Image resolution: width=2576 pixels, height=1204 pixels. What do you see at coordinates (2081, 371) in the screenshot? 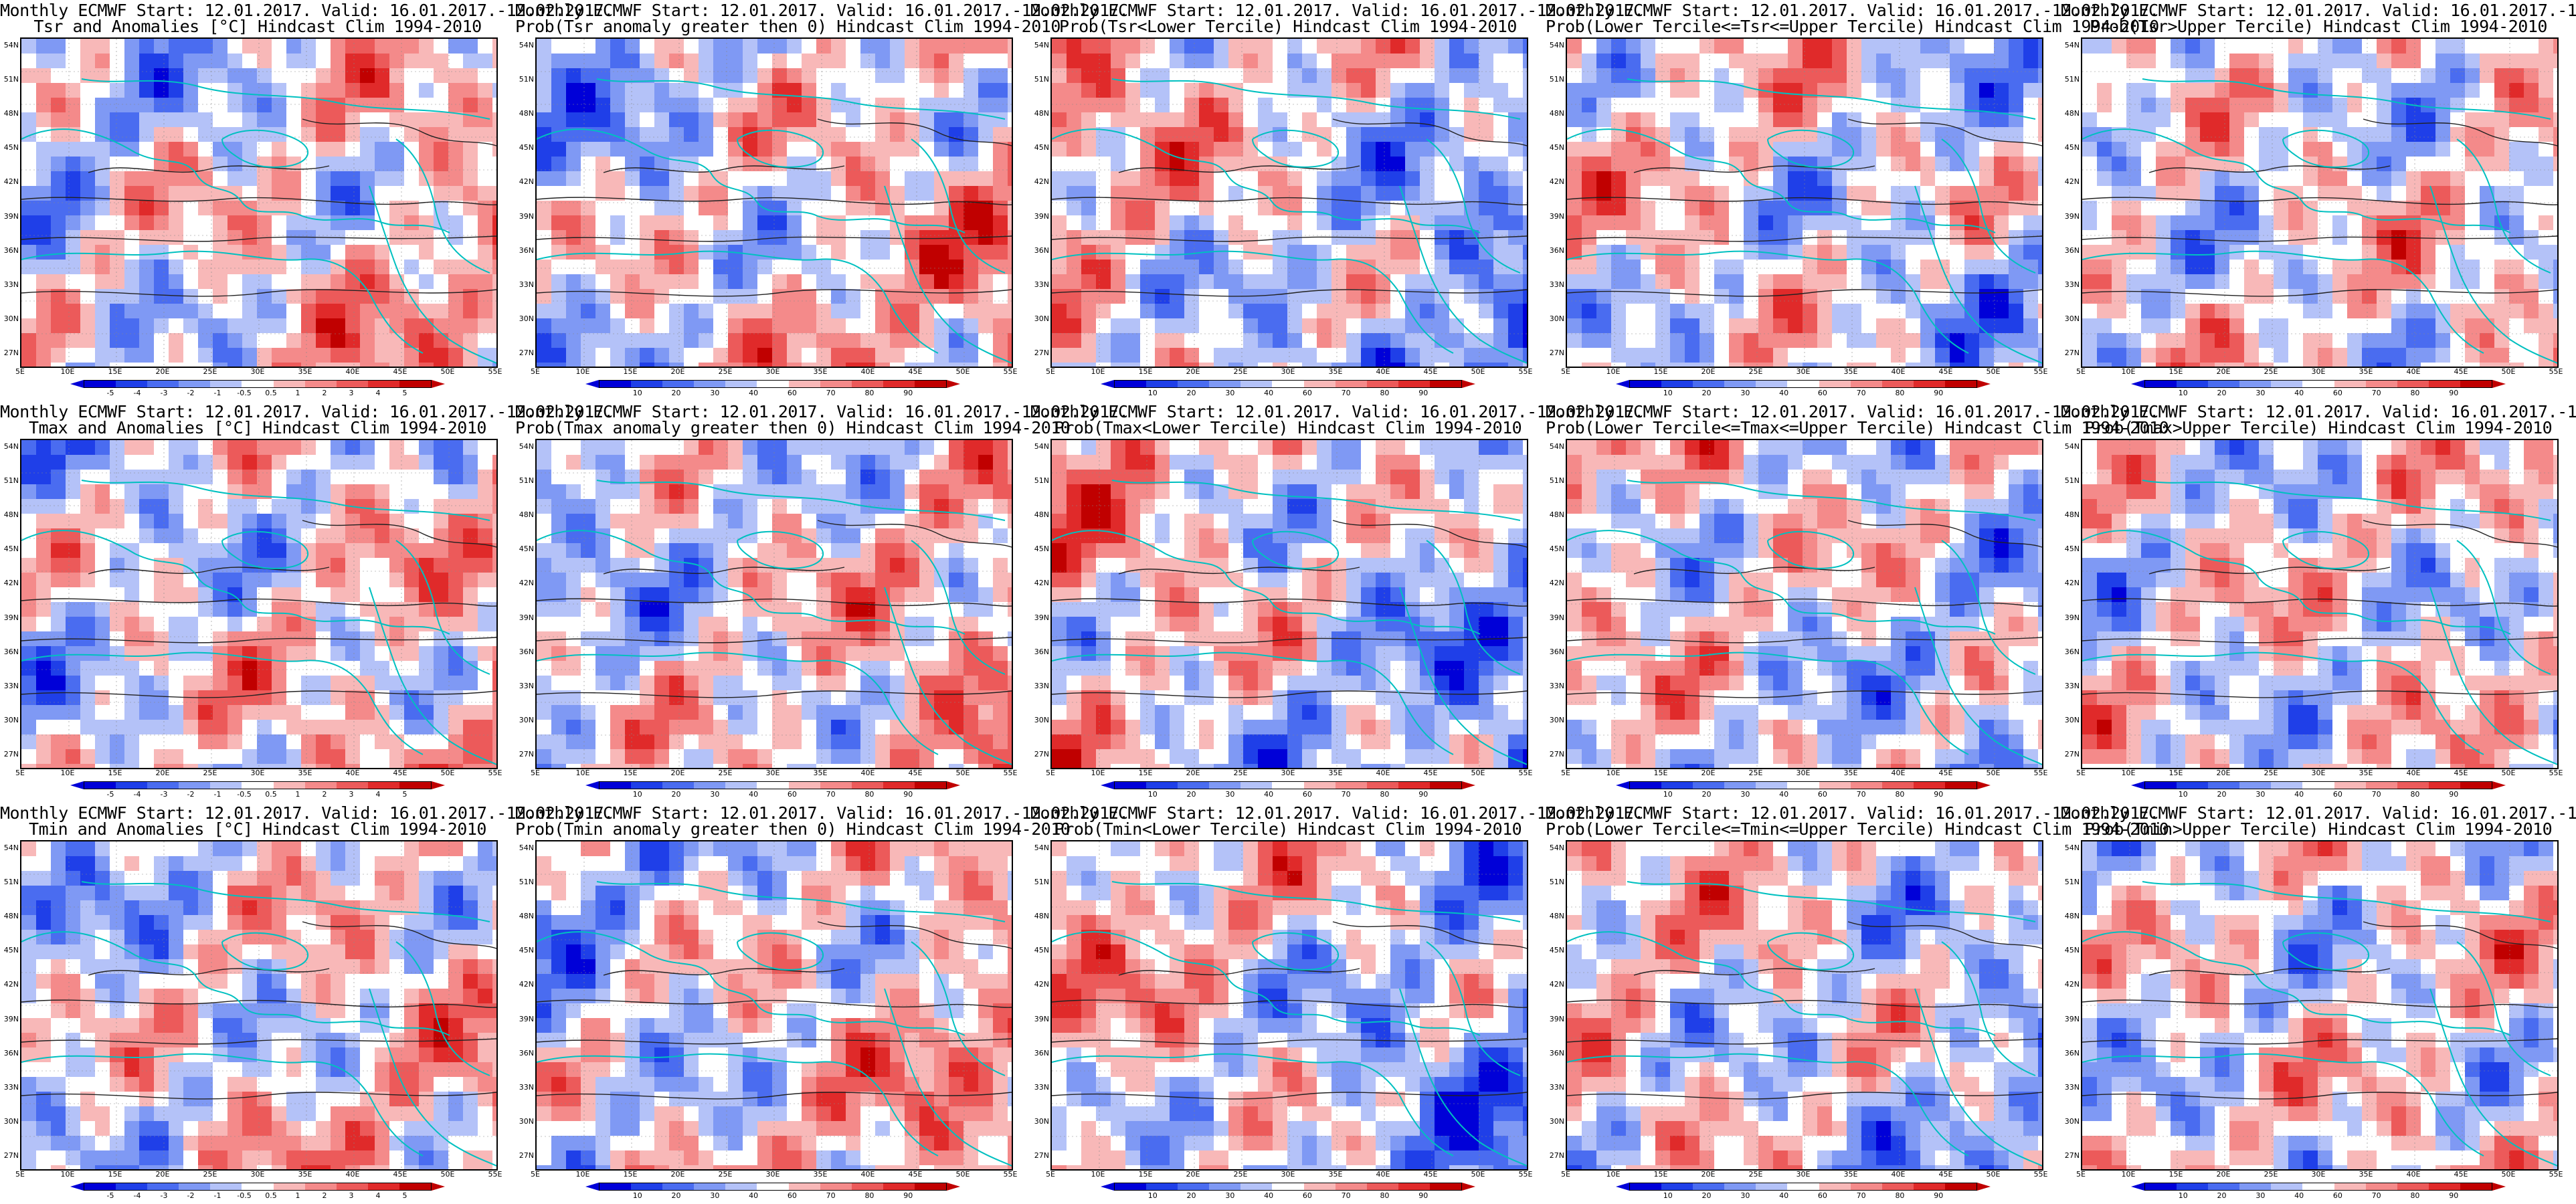
I see `lon-tick-label: 5E` at bounding box center [2081, 371].